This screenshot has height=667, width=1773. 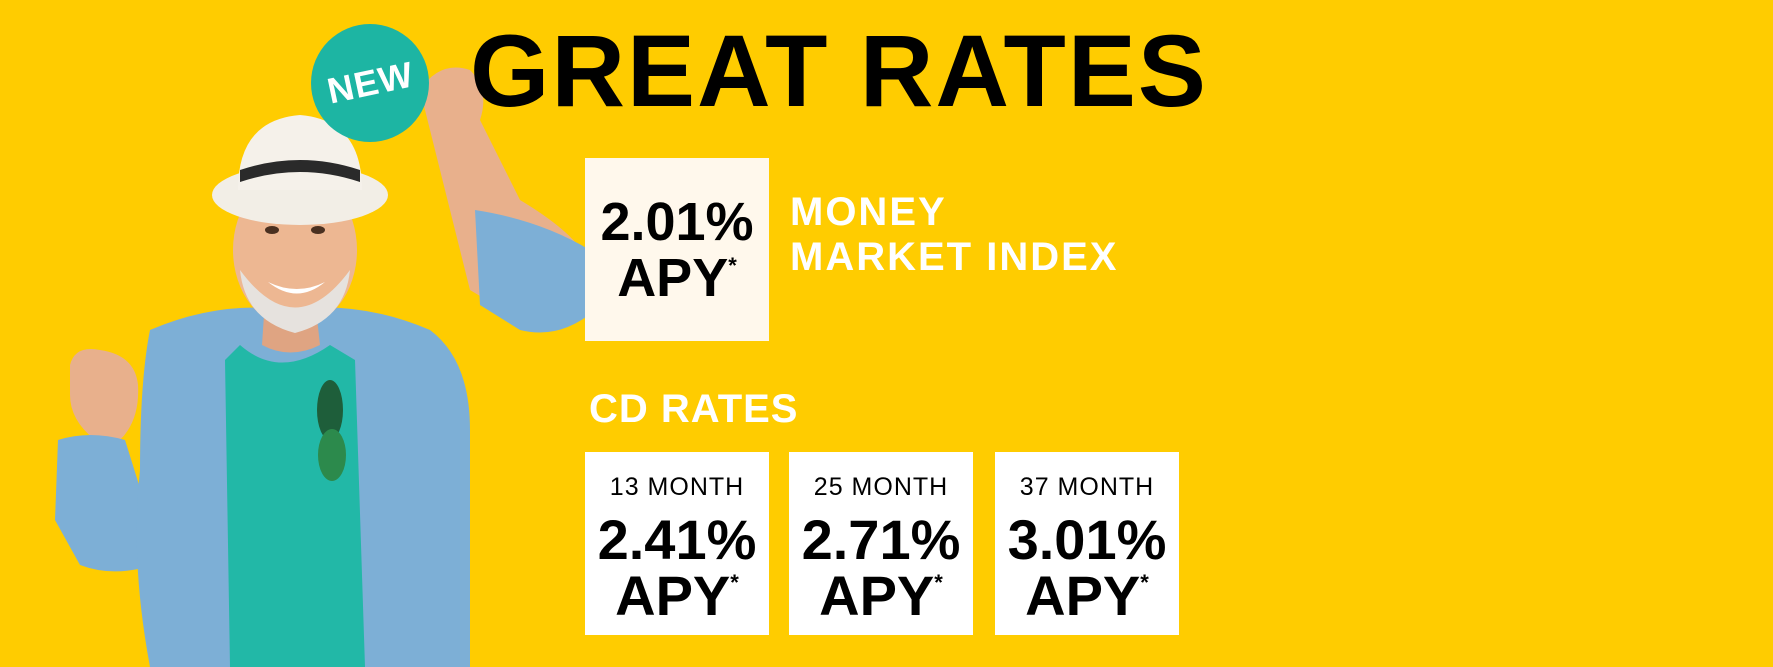 I want to click on cd-rate: 2.71%, so click(x=881, y=539).